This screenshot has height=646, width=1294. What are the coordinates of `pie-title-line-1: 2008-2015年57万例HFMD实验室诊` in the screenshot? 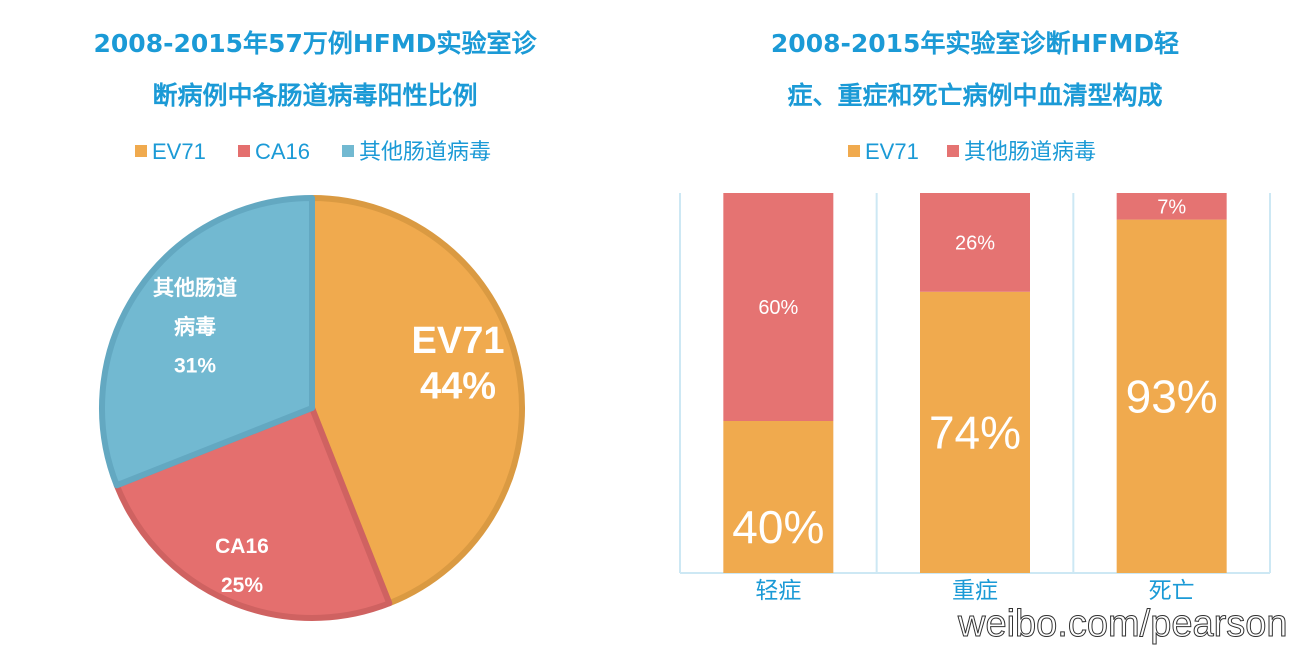 It's located at (315, 43).